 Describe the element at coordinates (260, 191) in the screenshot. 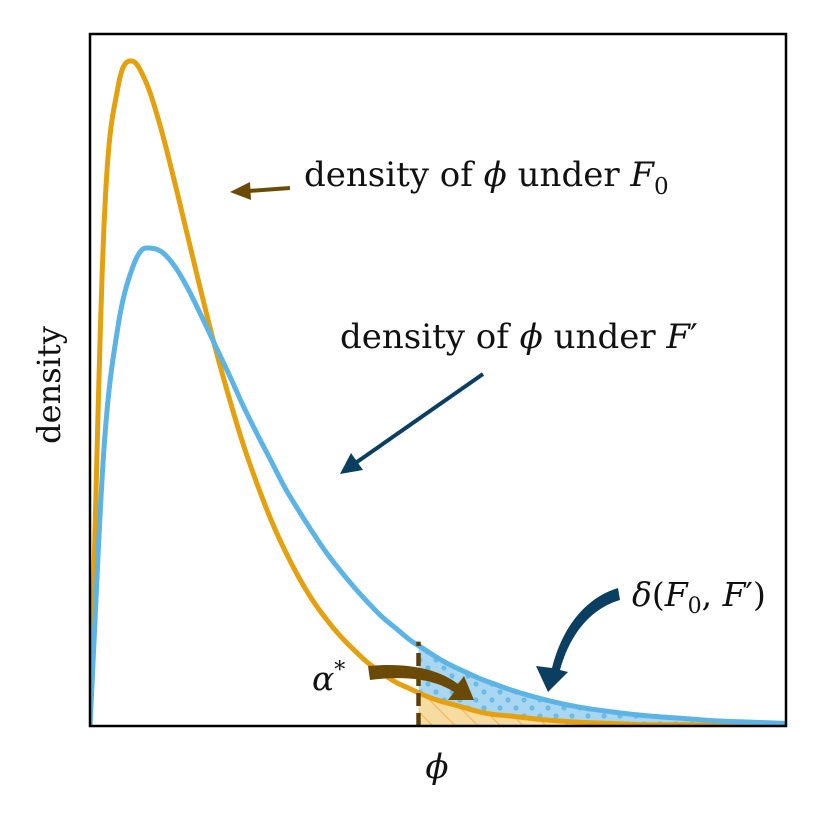

I see `f0-arrow` at that location.